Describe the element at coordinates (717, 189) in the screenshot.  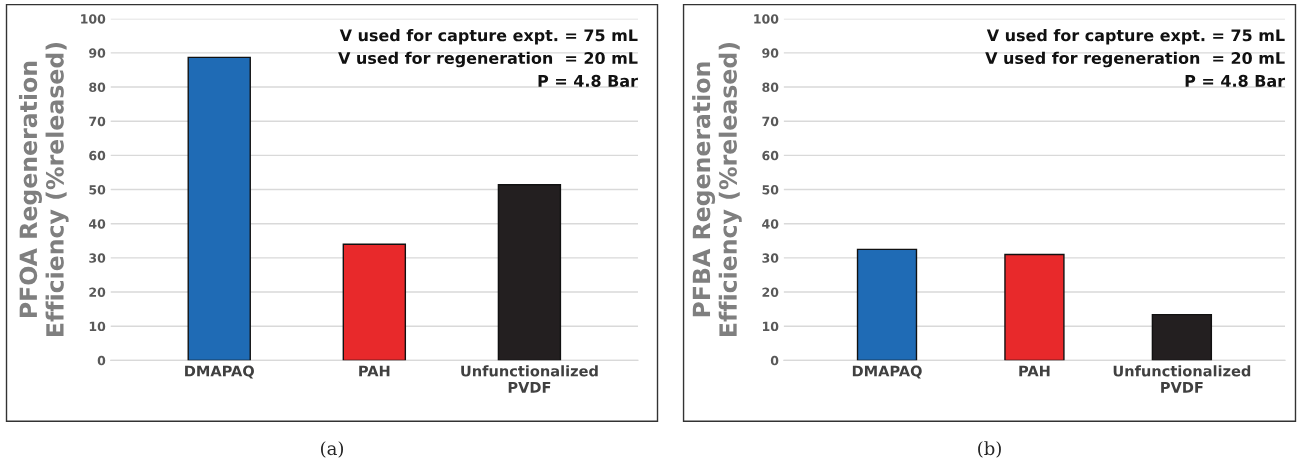
I see `y-axis-title: PFBA Regeneration Efficiency (%released)` at that location.